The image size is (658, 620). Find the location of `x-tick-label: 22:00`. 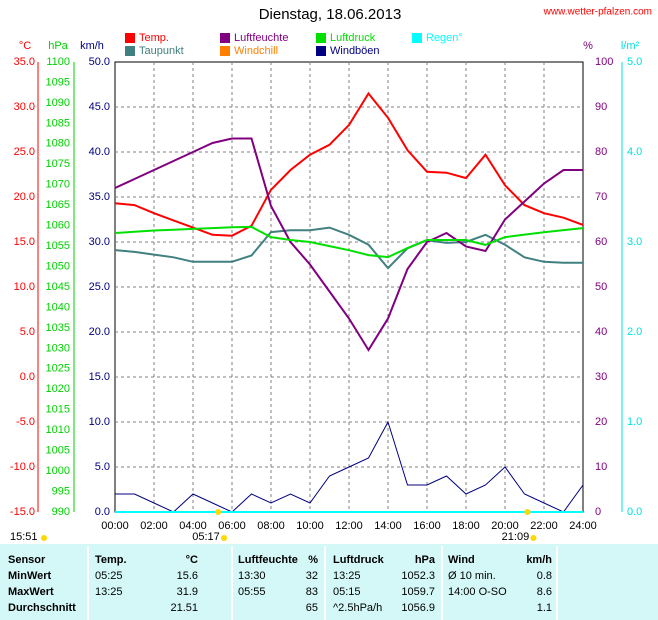

x-tick-label: 22:00 is located at coordinates (544, 526).